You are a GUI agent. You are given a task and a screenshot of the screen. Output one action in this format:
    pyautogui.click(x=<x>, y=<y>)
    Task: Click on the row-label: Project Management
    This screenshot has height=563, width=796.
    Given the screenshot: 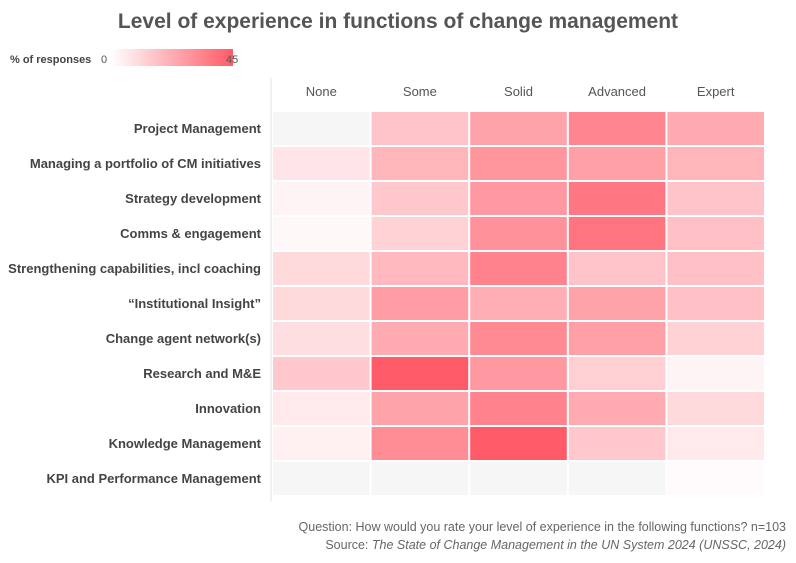 What is the action you would take?
    pyautogui.click(x=198, y=128)
    